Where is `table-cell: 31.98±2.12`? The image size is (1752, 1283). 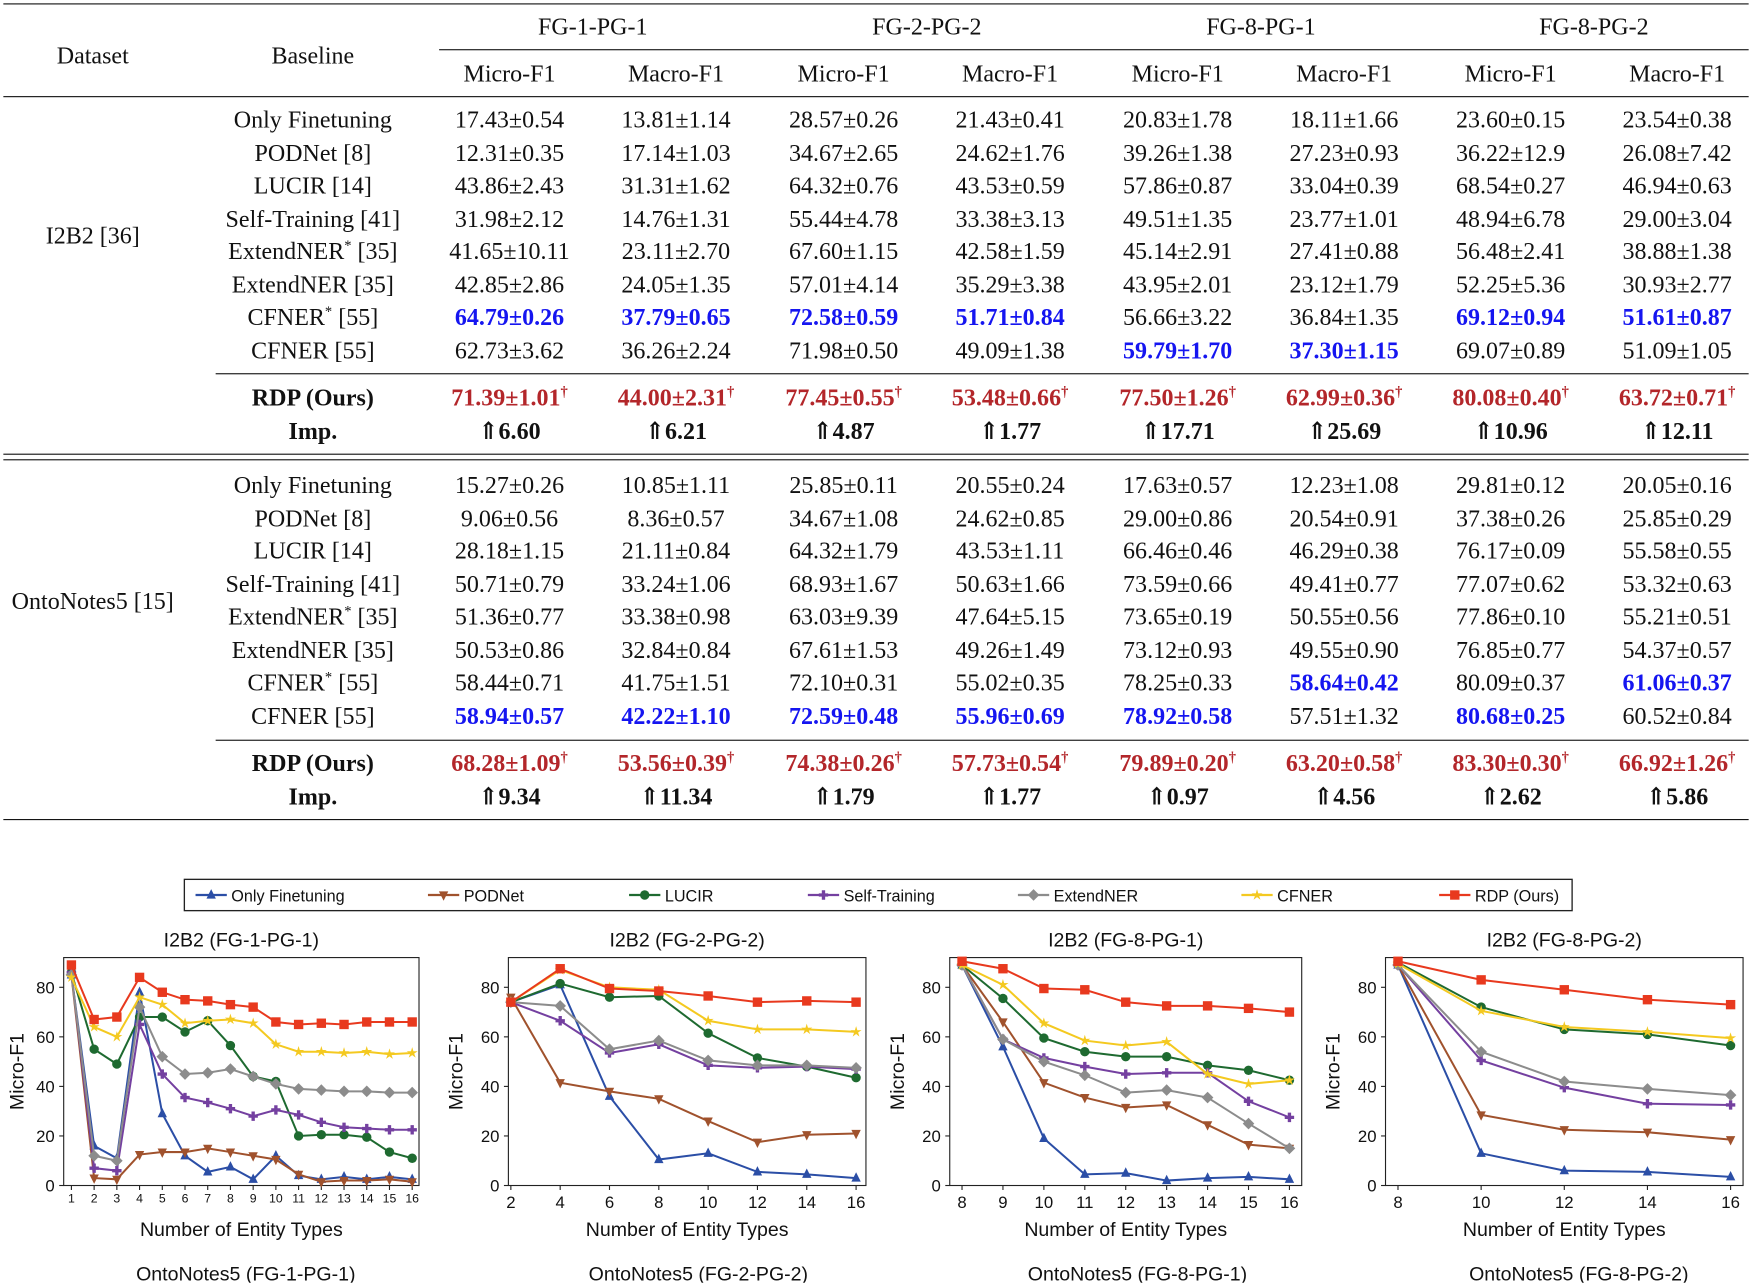 table-cell: 31.98±2.12 is located at coordinates (509, 218).